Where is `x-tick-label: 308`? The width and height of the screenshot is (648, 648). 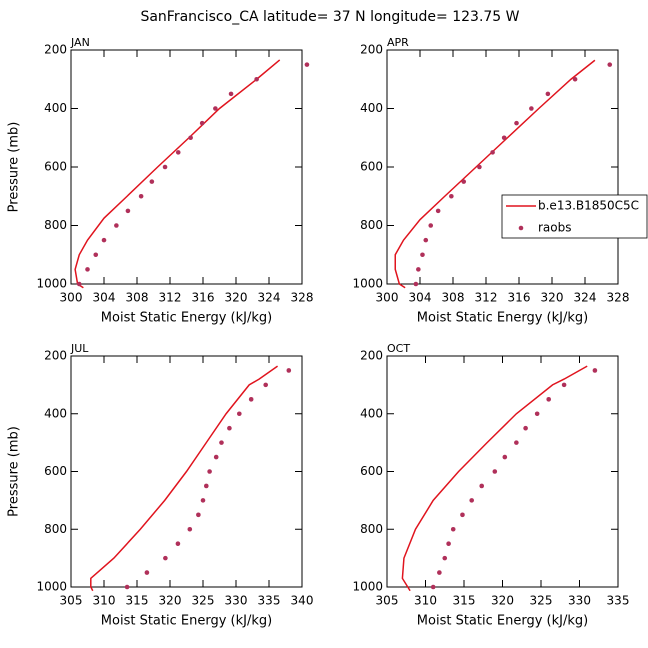 x-tick-label: 308 is located at coordinates (453, 298).